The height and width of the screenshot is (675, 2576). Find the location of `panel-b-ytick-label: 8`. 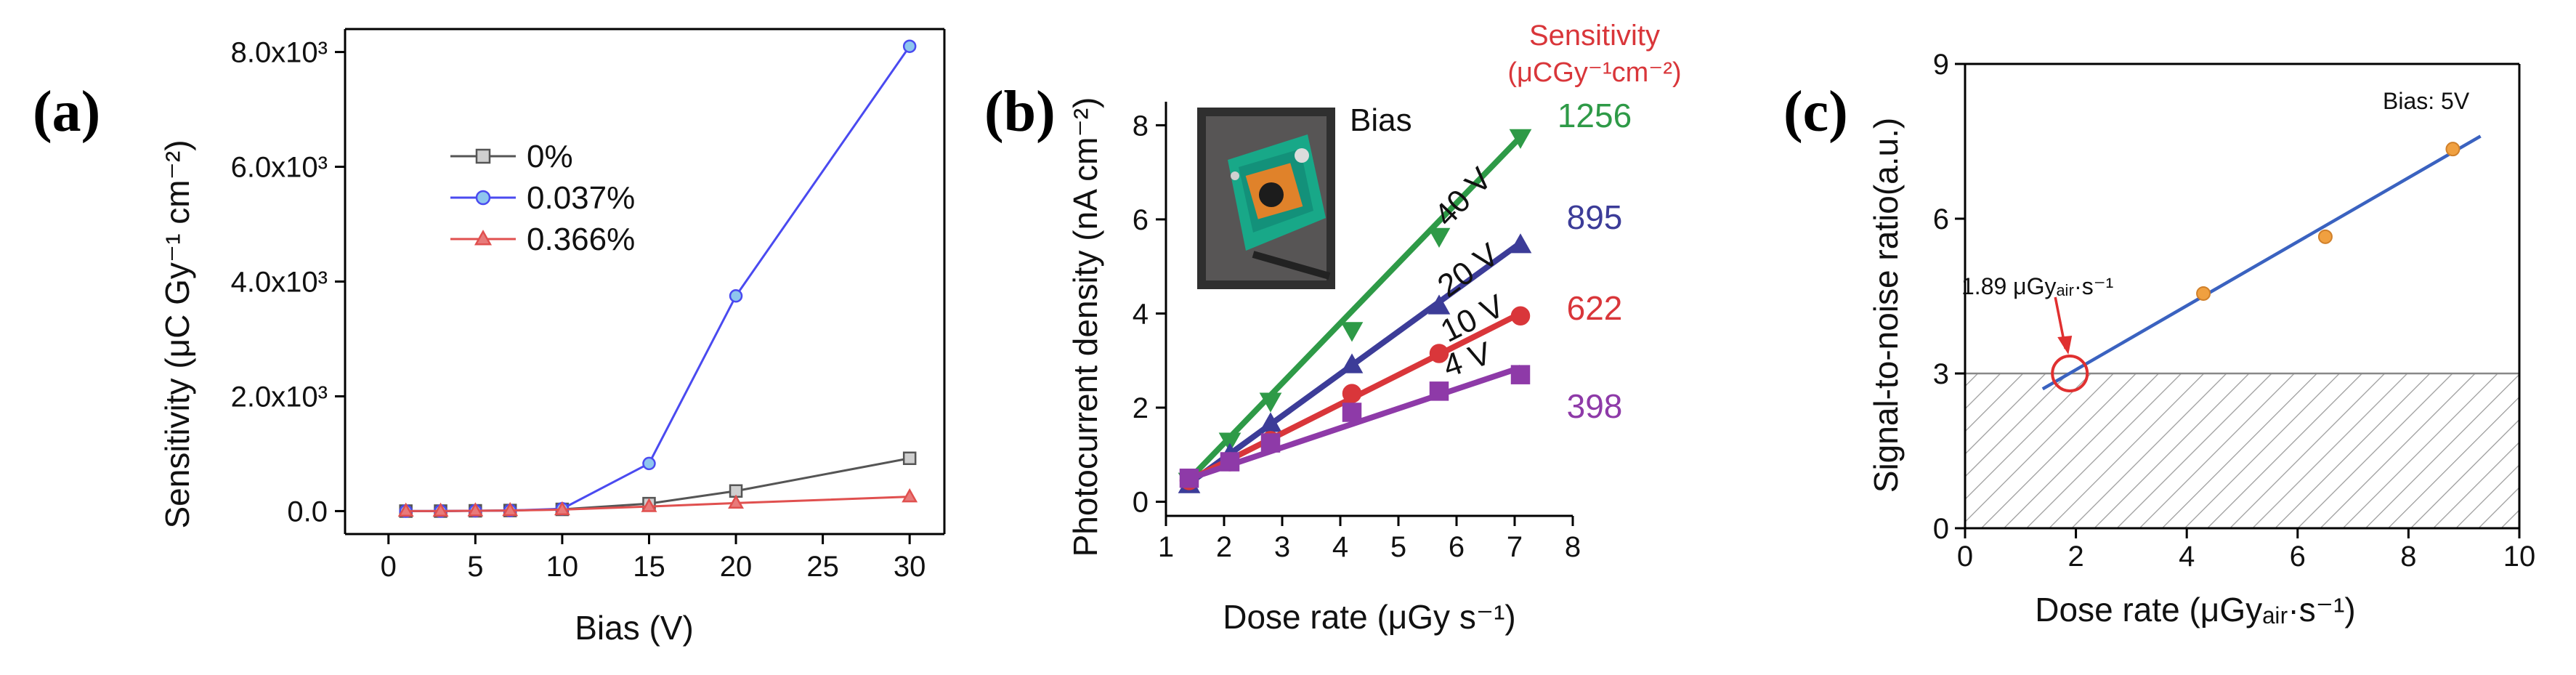

panel-b-ytick-label: 8 is located at coordinates (1141, 126).